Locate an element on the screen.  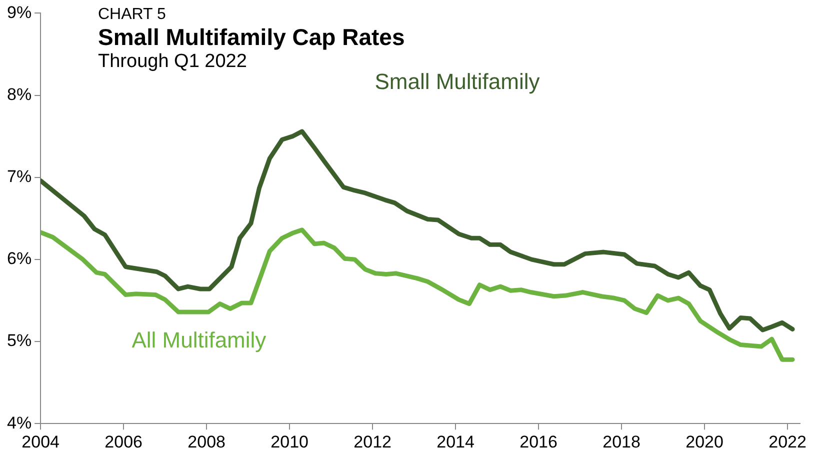
x-tick-label: 2018 is located at coordinates (621, 442).